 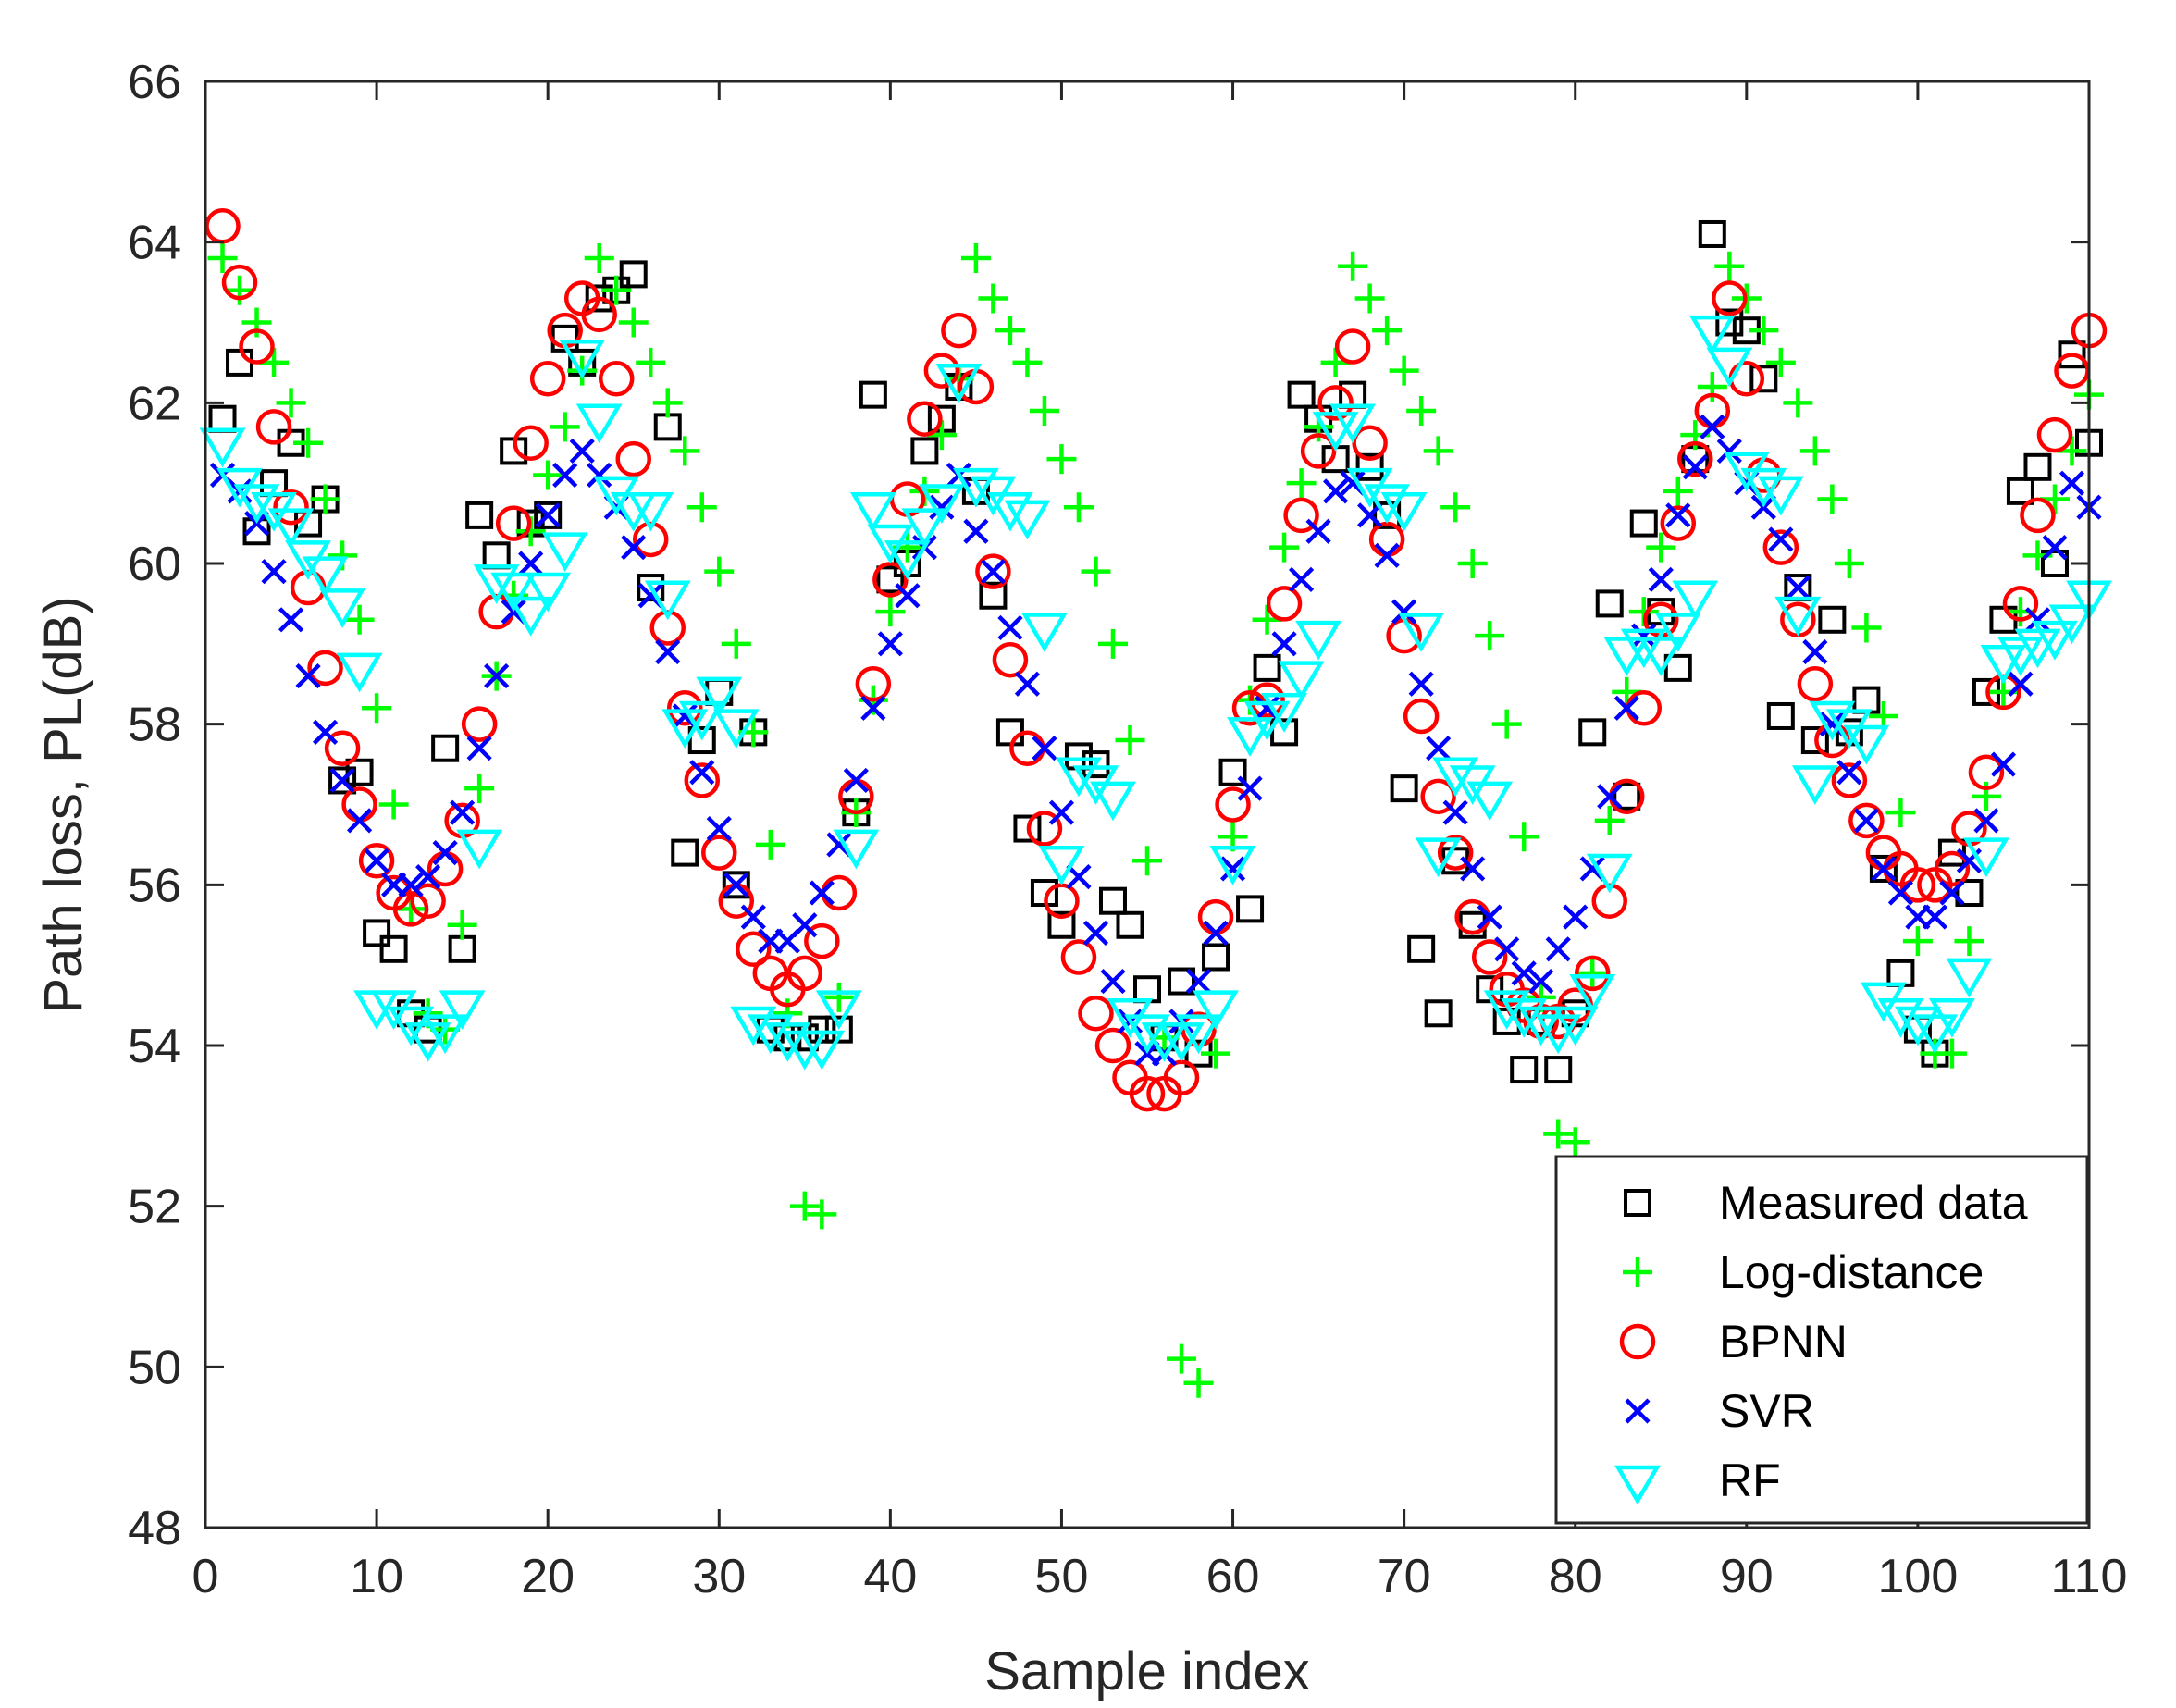 I want to click on y-tick-label: 60, so click(x=154, y=564).